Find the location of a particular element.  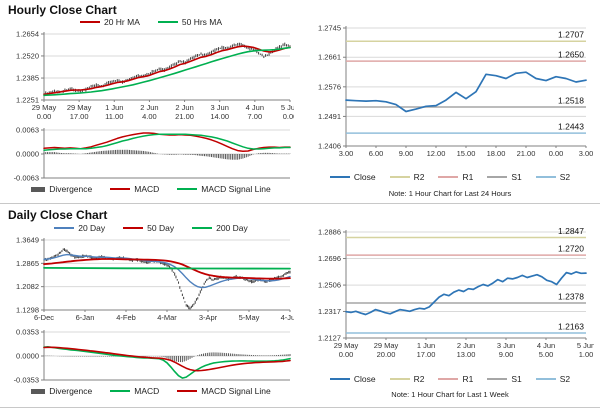

svg-text: 20.00 is located at coordinates (386, 354).